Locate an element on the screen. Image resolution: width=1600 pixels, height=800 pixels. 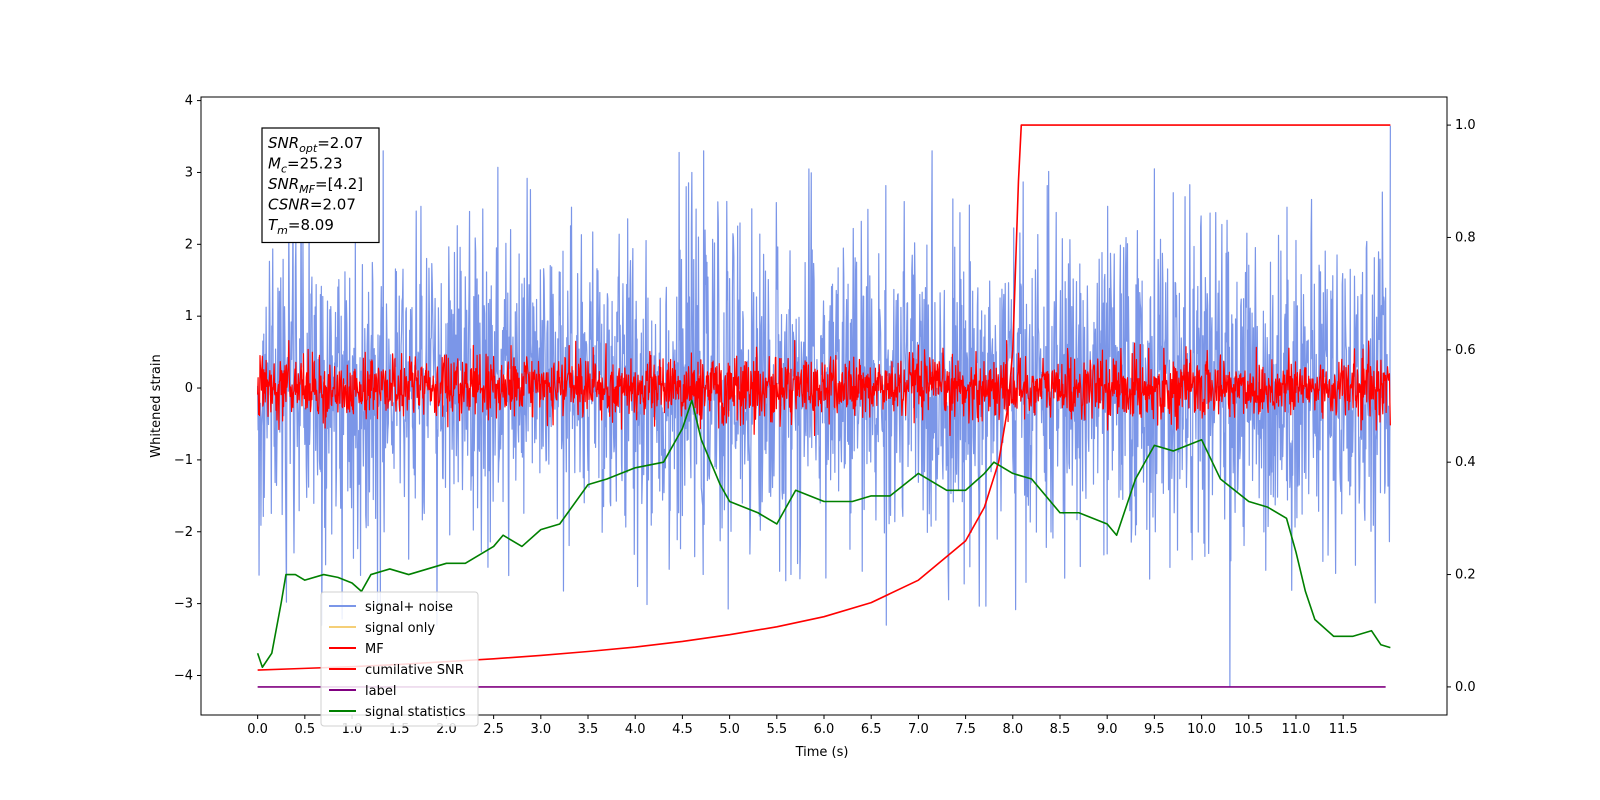
x-tick-label: 9.0 is located at coordinates (1107, 729).